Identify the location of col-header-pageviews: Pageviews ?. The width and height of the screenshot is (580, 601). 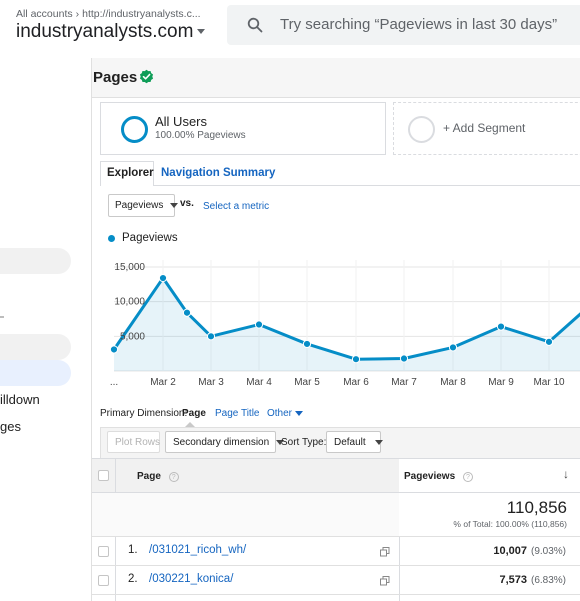
(438, 476).